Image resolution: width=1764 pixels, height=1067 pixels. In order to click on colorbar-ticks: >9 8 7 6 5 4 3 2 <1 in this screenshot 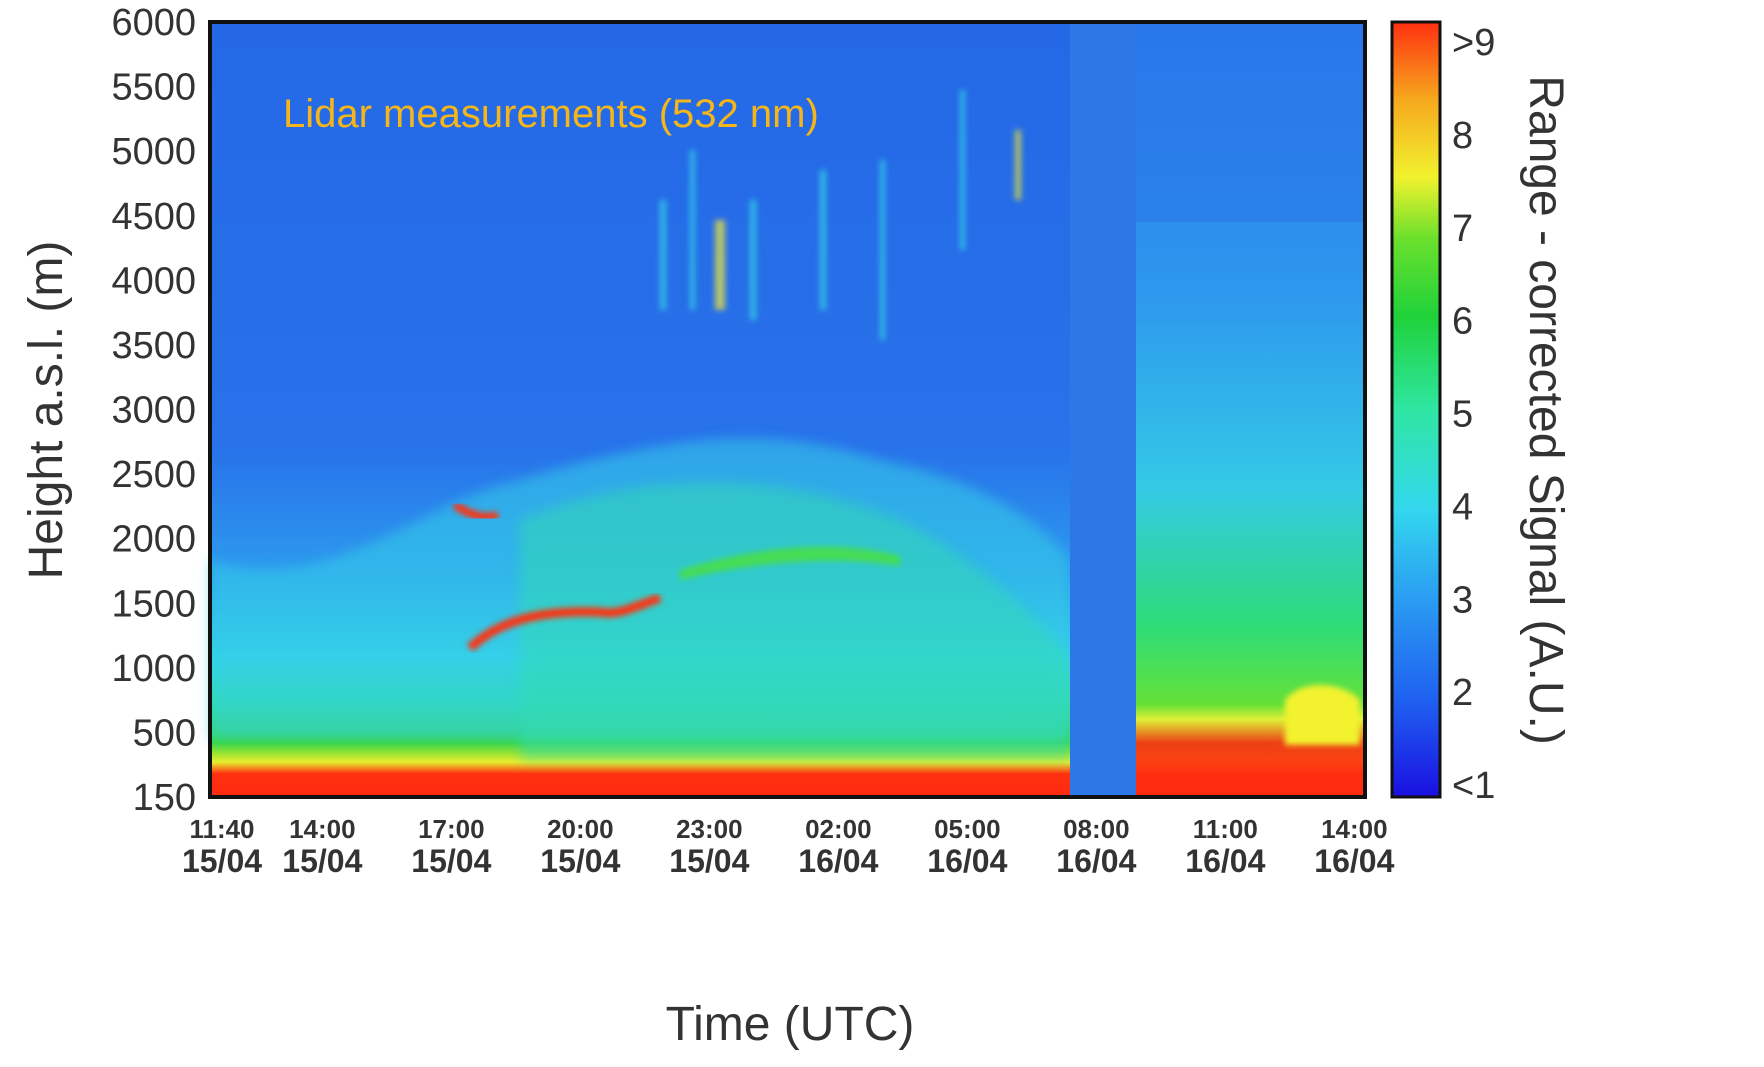, I will do `click(1473, 414)`.